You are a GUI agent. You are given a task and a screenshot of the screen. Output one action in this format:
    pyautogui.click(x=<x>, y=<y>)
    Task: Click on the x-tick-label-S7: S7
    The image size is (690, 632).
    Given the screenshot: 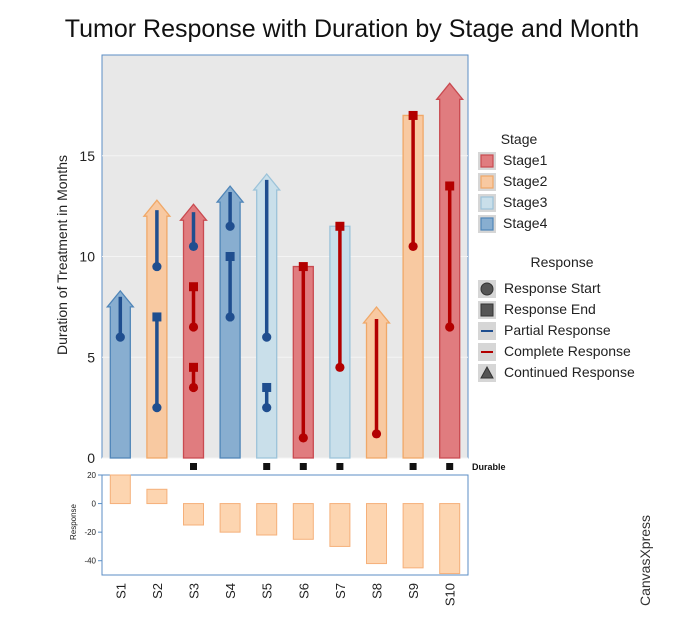 What is the action you would take?
    pyautogui.click(x=340, y=591)
    